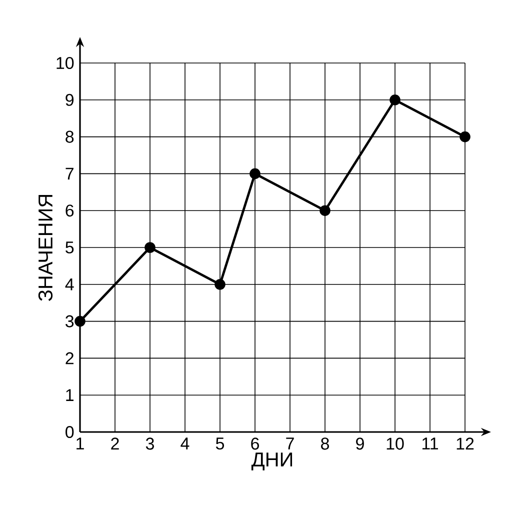 This screenshot has height=512, width=512. I want to click on x-tick-label: 2, so click(115, 444).